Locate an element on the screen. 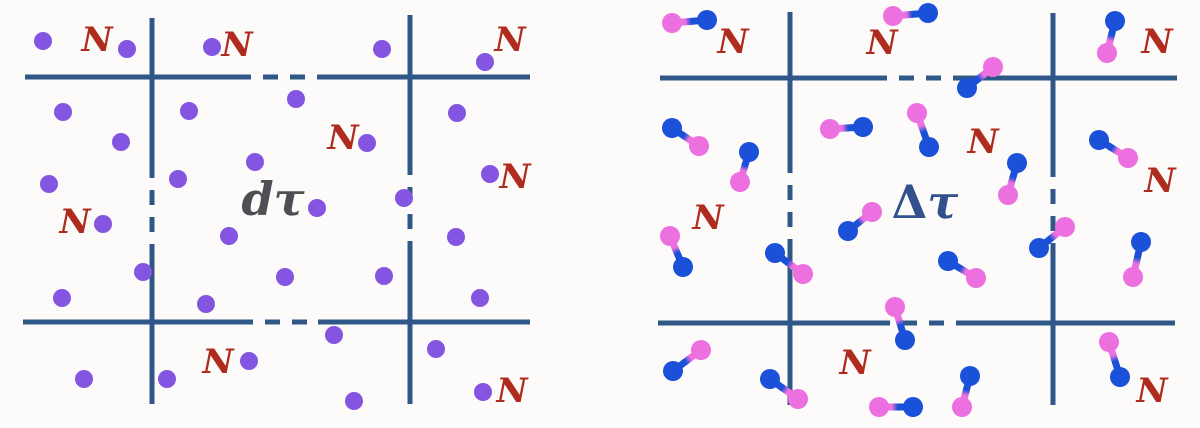  cell-size-label: dτ is located at coordinates (272, 199).